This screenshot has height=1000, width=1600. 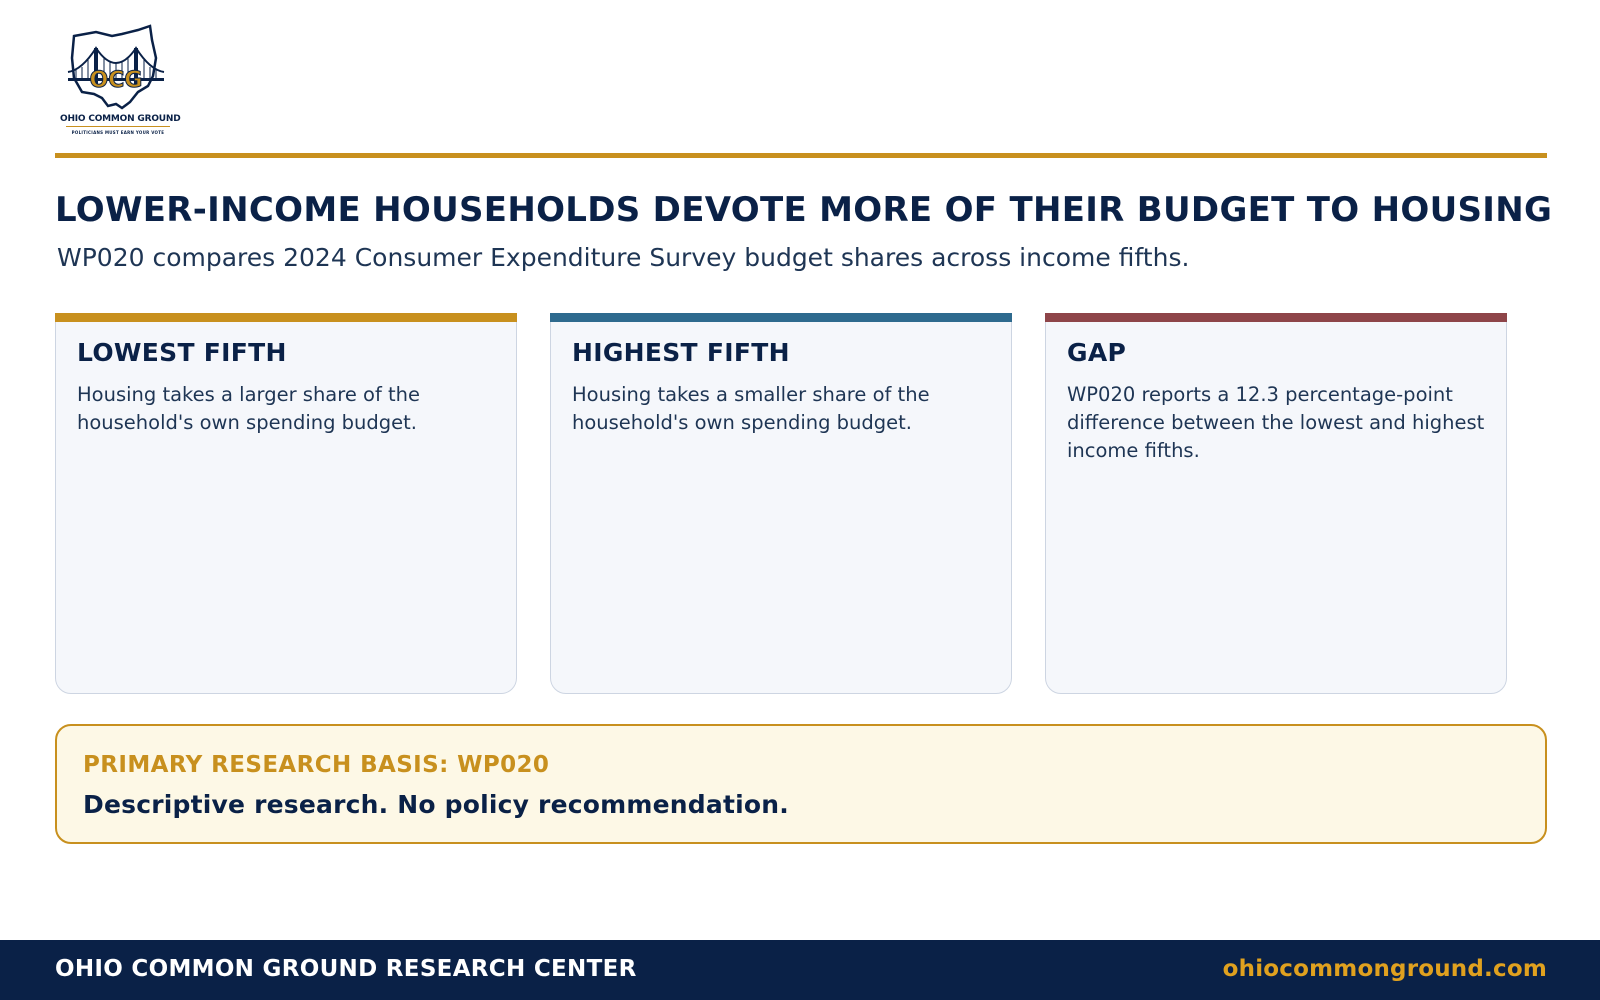 I want to click on card-title: GAP, so click(x=1097, y=352).